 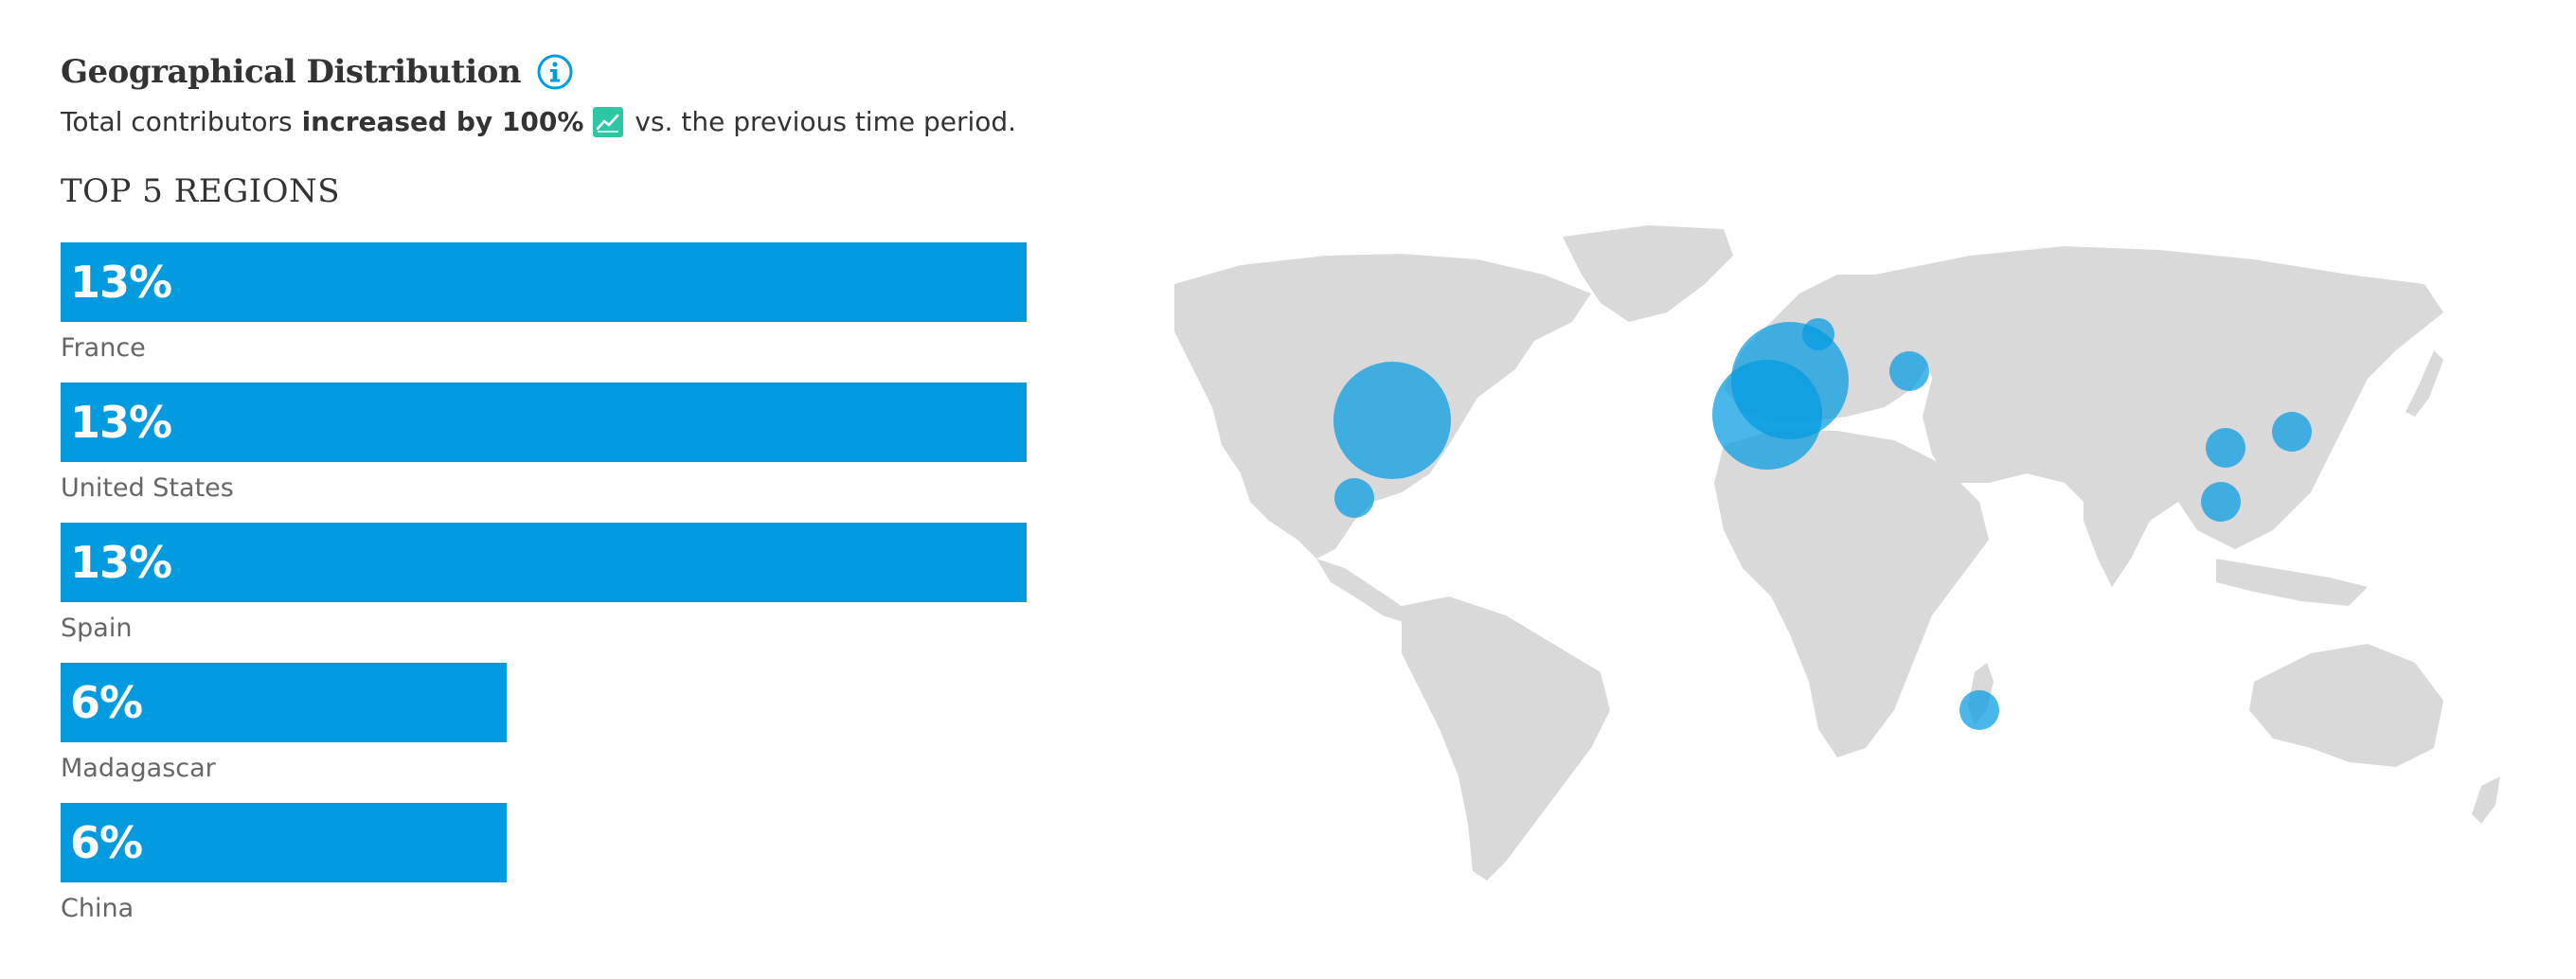 What do you see at coordinates (442, 121) in the screenshot?
I see `summary-change: increased by 100%` at bounding box center [442, 121].